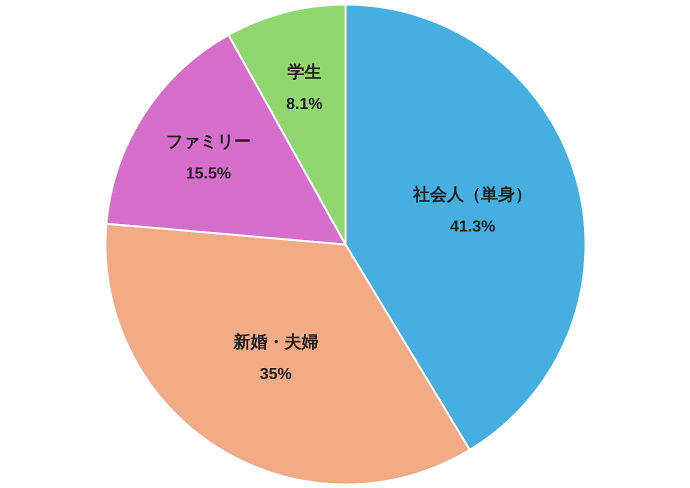 The width and height of the screenshot is (690, 488). What do you see at coordinates (208, 142) in the screenshot?
I see `slice-label: ファミリー` at bounding box center [208, 142].